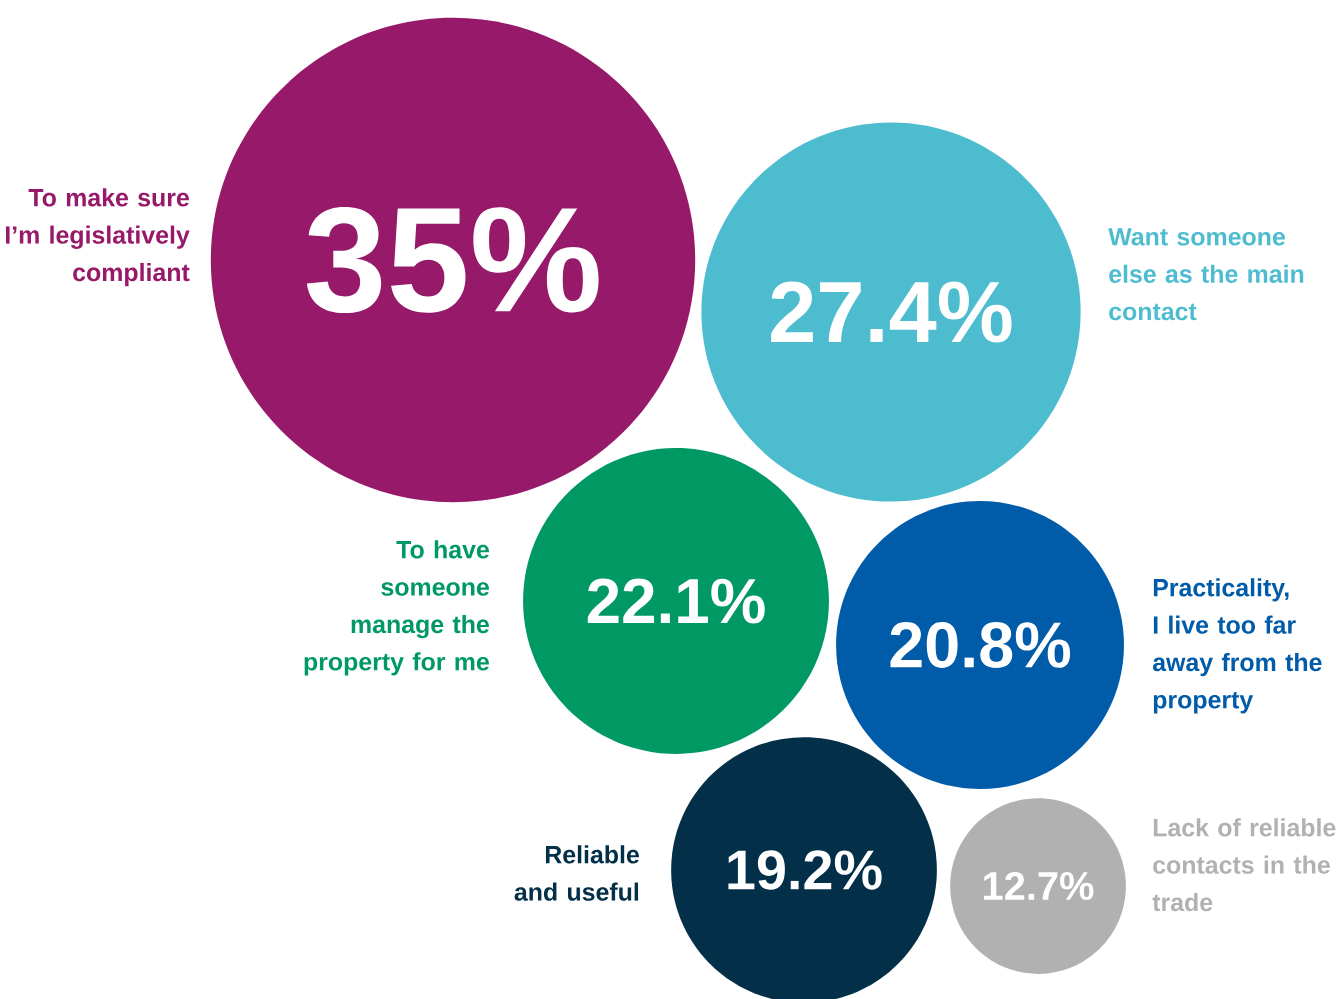  Describe the element at coordinates (805, 870) in the screenshot. I see `data-label: 19.2%` at that location.